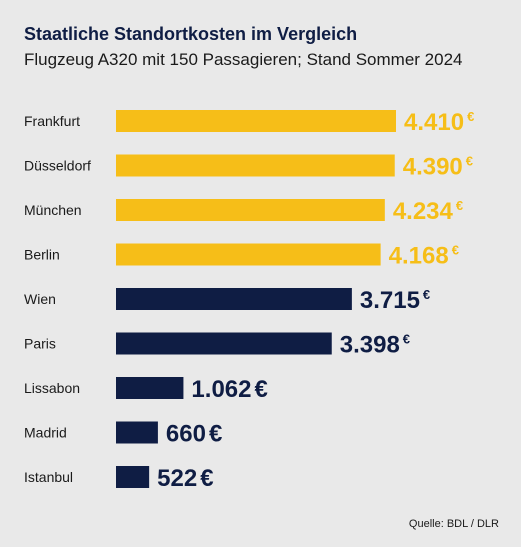  Describe the element at coordinates (52, 121) in the screenshot. I see `category-label: Frankfurt` at that location.